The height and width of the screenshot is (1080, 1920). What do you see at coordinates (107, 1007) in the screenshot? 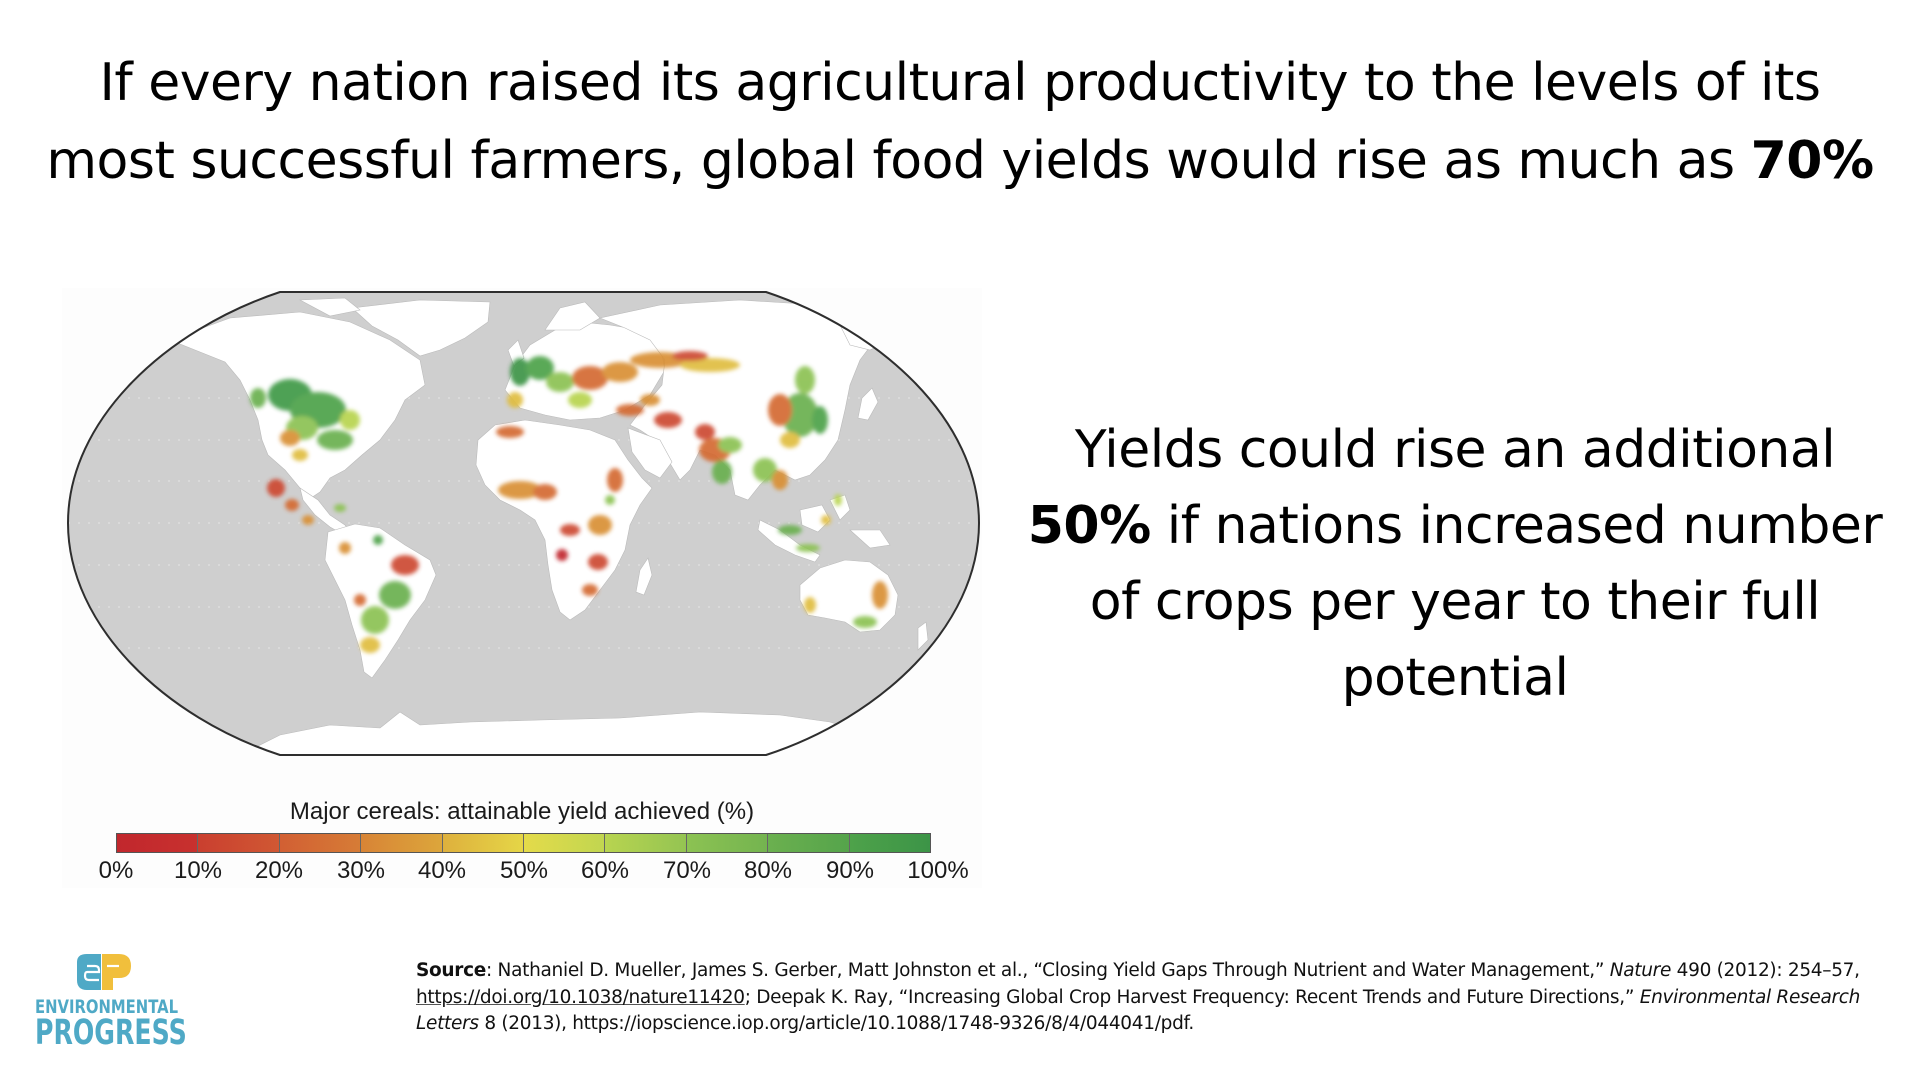
I see `logo-text-environmental: ENVIRONMENTAL` at bounding box center [107, 1007].